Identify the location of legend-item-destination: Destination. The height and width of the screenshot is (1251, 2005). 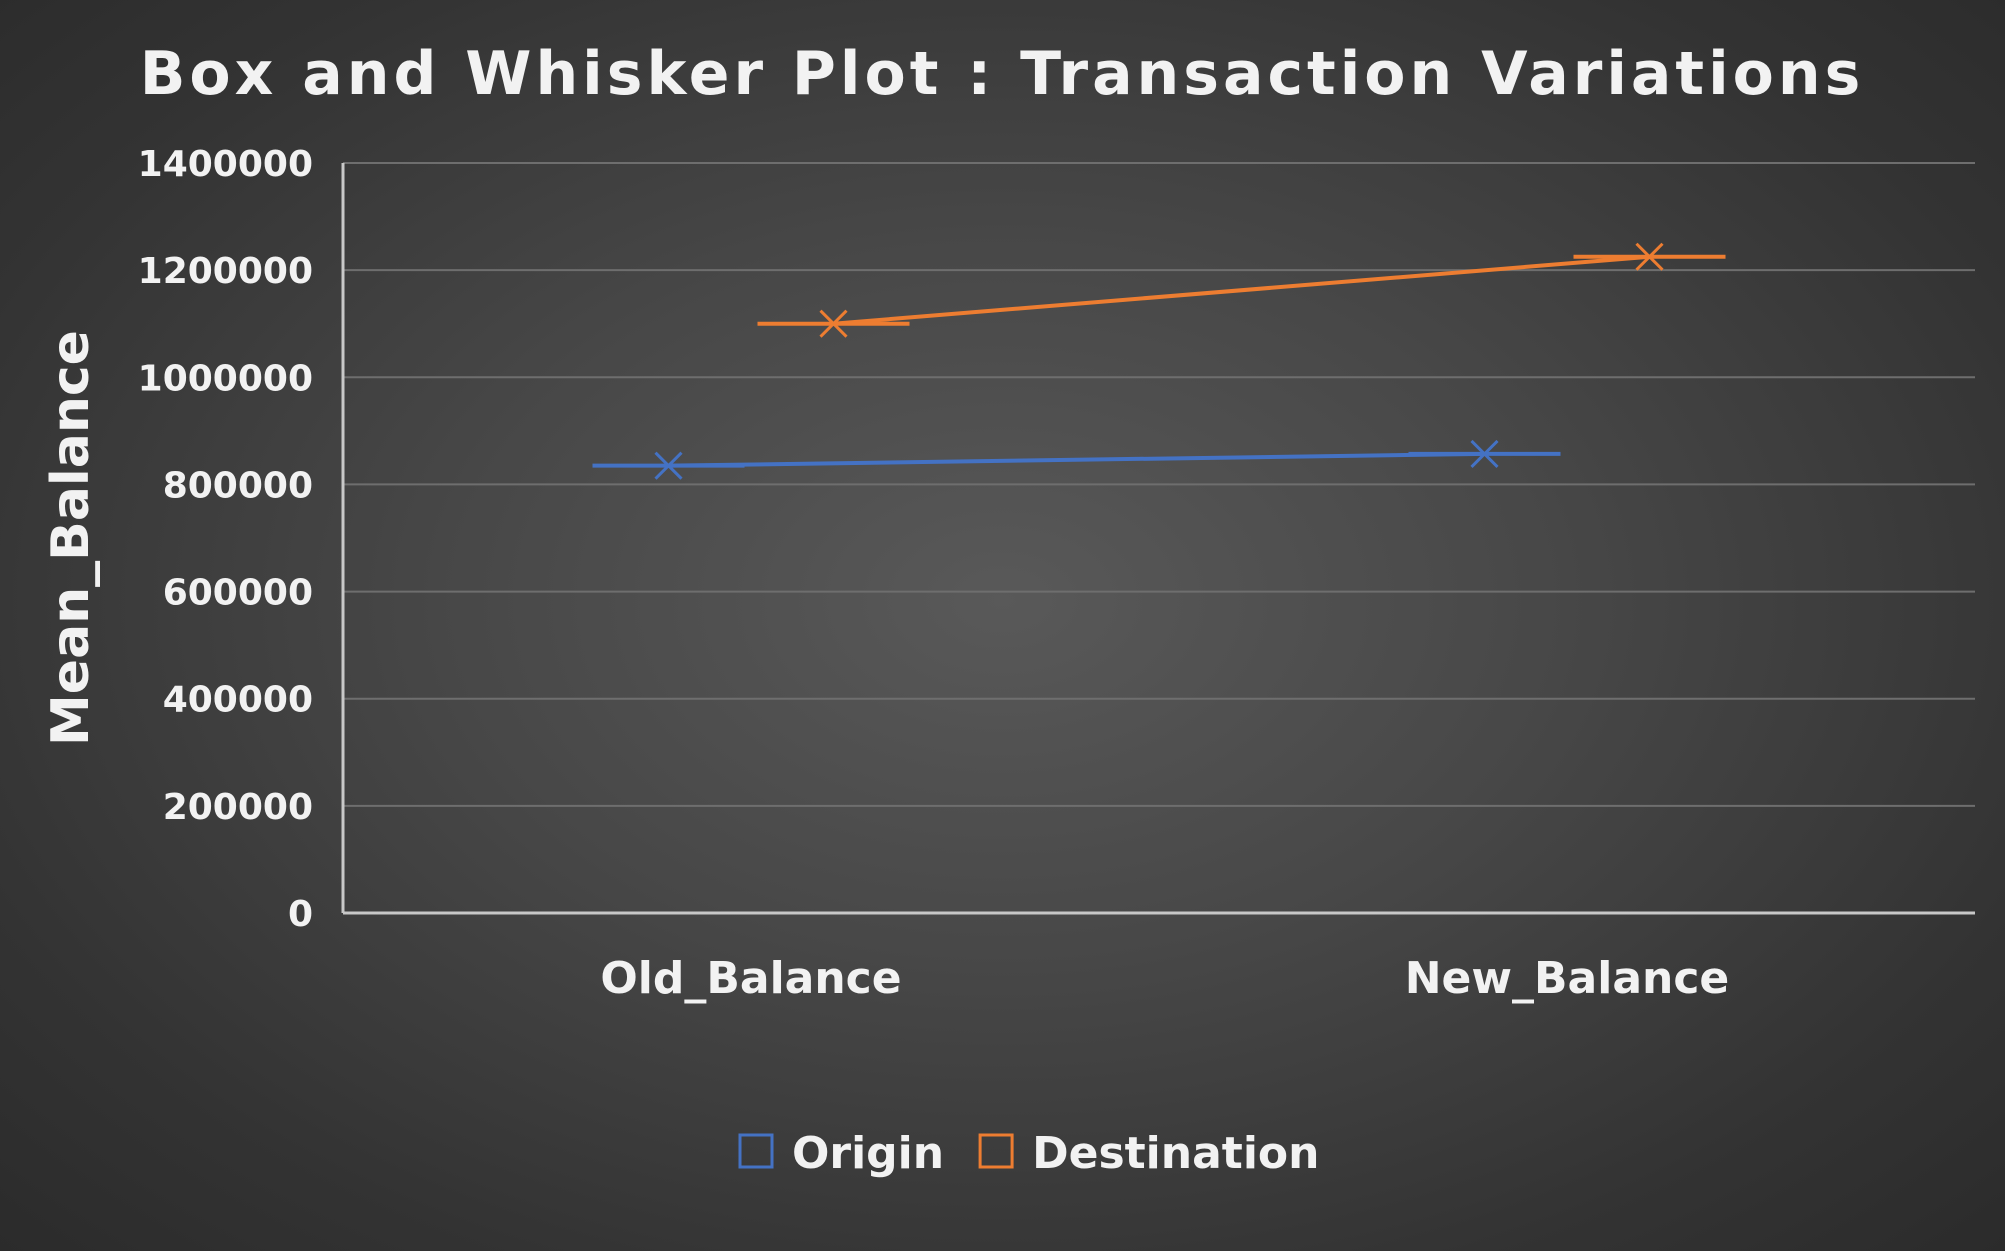
(1148, 1153).